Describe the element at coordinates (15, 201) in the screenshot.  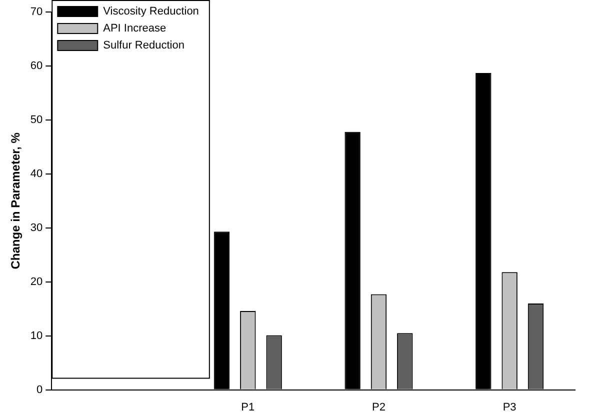
I see `y-axis-title: Change in Parameter, %` at that location.